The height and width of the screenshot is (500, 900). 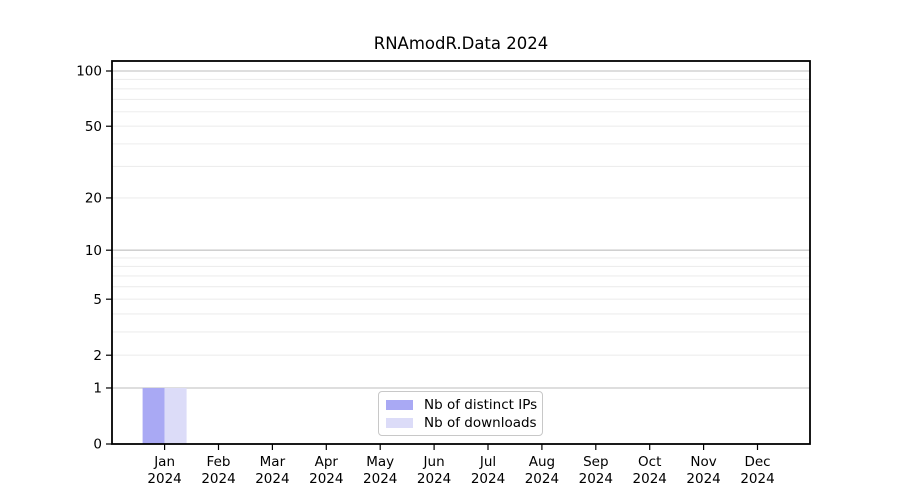 What do you see at coordinates (481, 404) in the screenshot?
I see `legend-label-distinct-ips: Nb of distinct IPs` at bounding box center [481, 404].